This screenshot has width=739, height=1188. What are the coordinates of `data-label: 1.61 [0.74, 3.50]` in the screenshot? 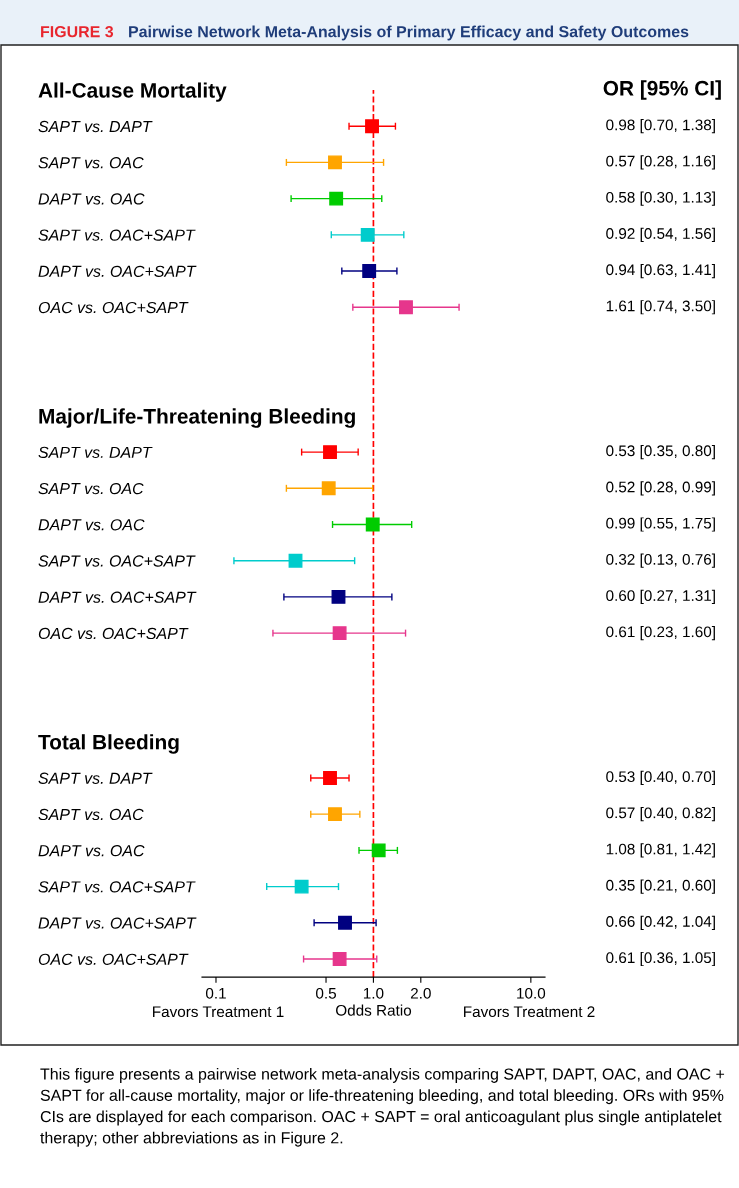 It's located at (660, 307).